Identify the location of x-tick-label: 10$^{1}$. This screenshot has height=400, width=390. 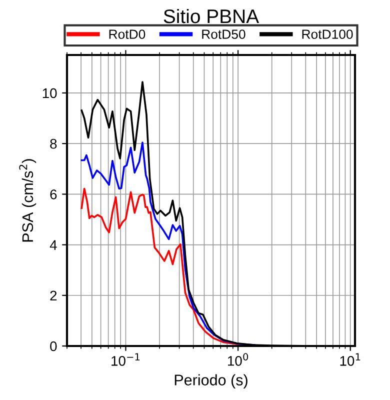
(350, 359).